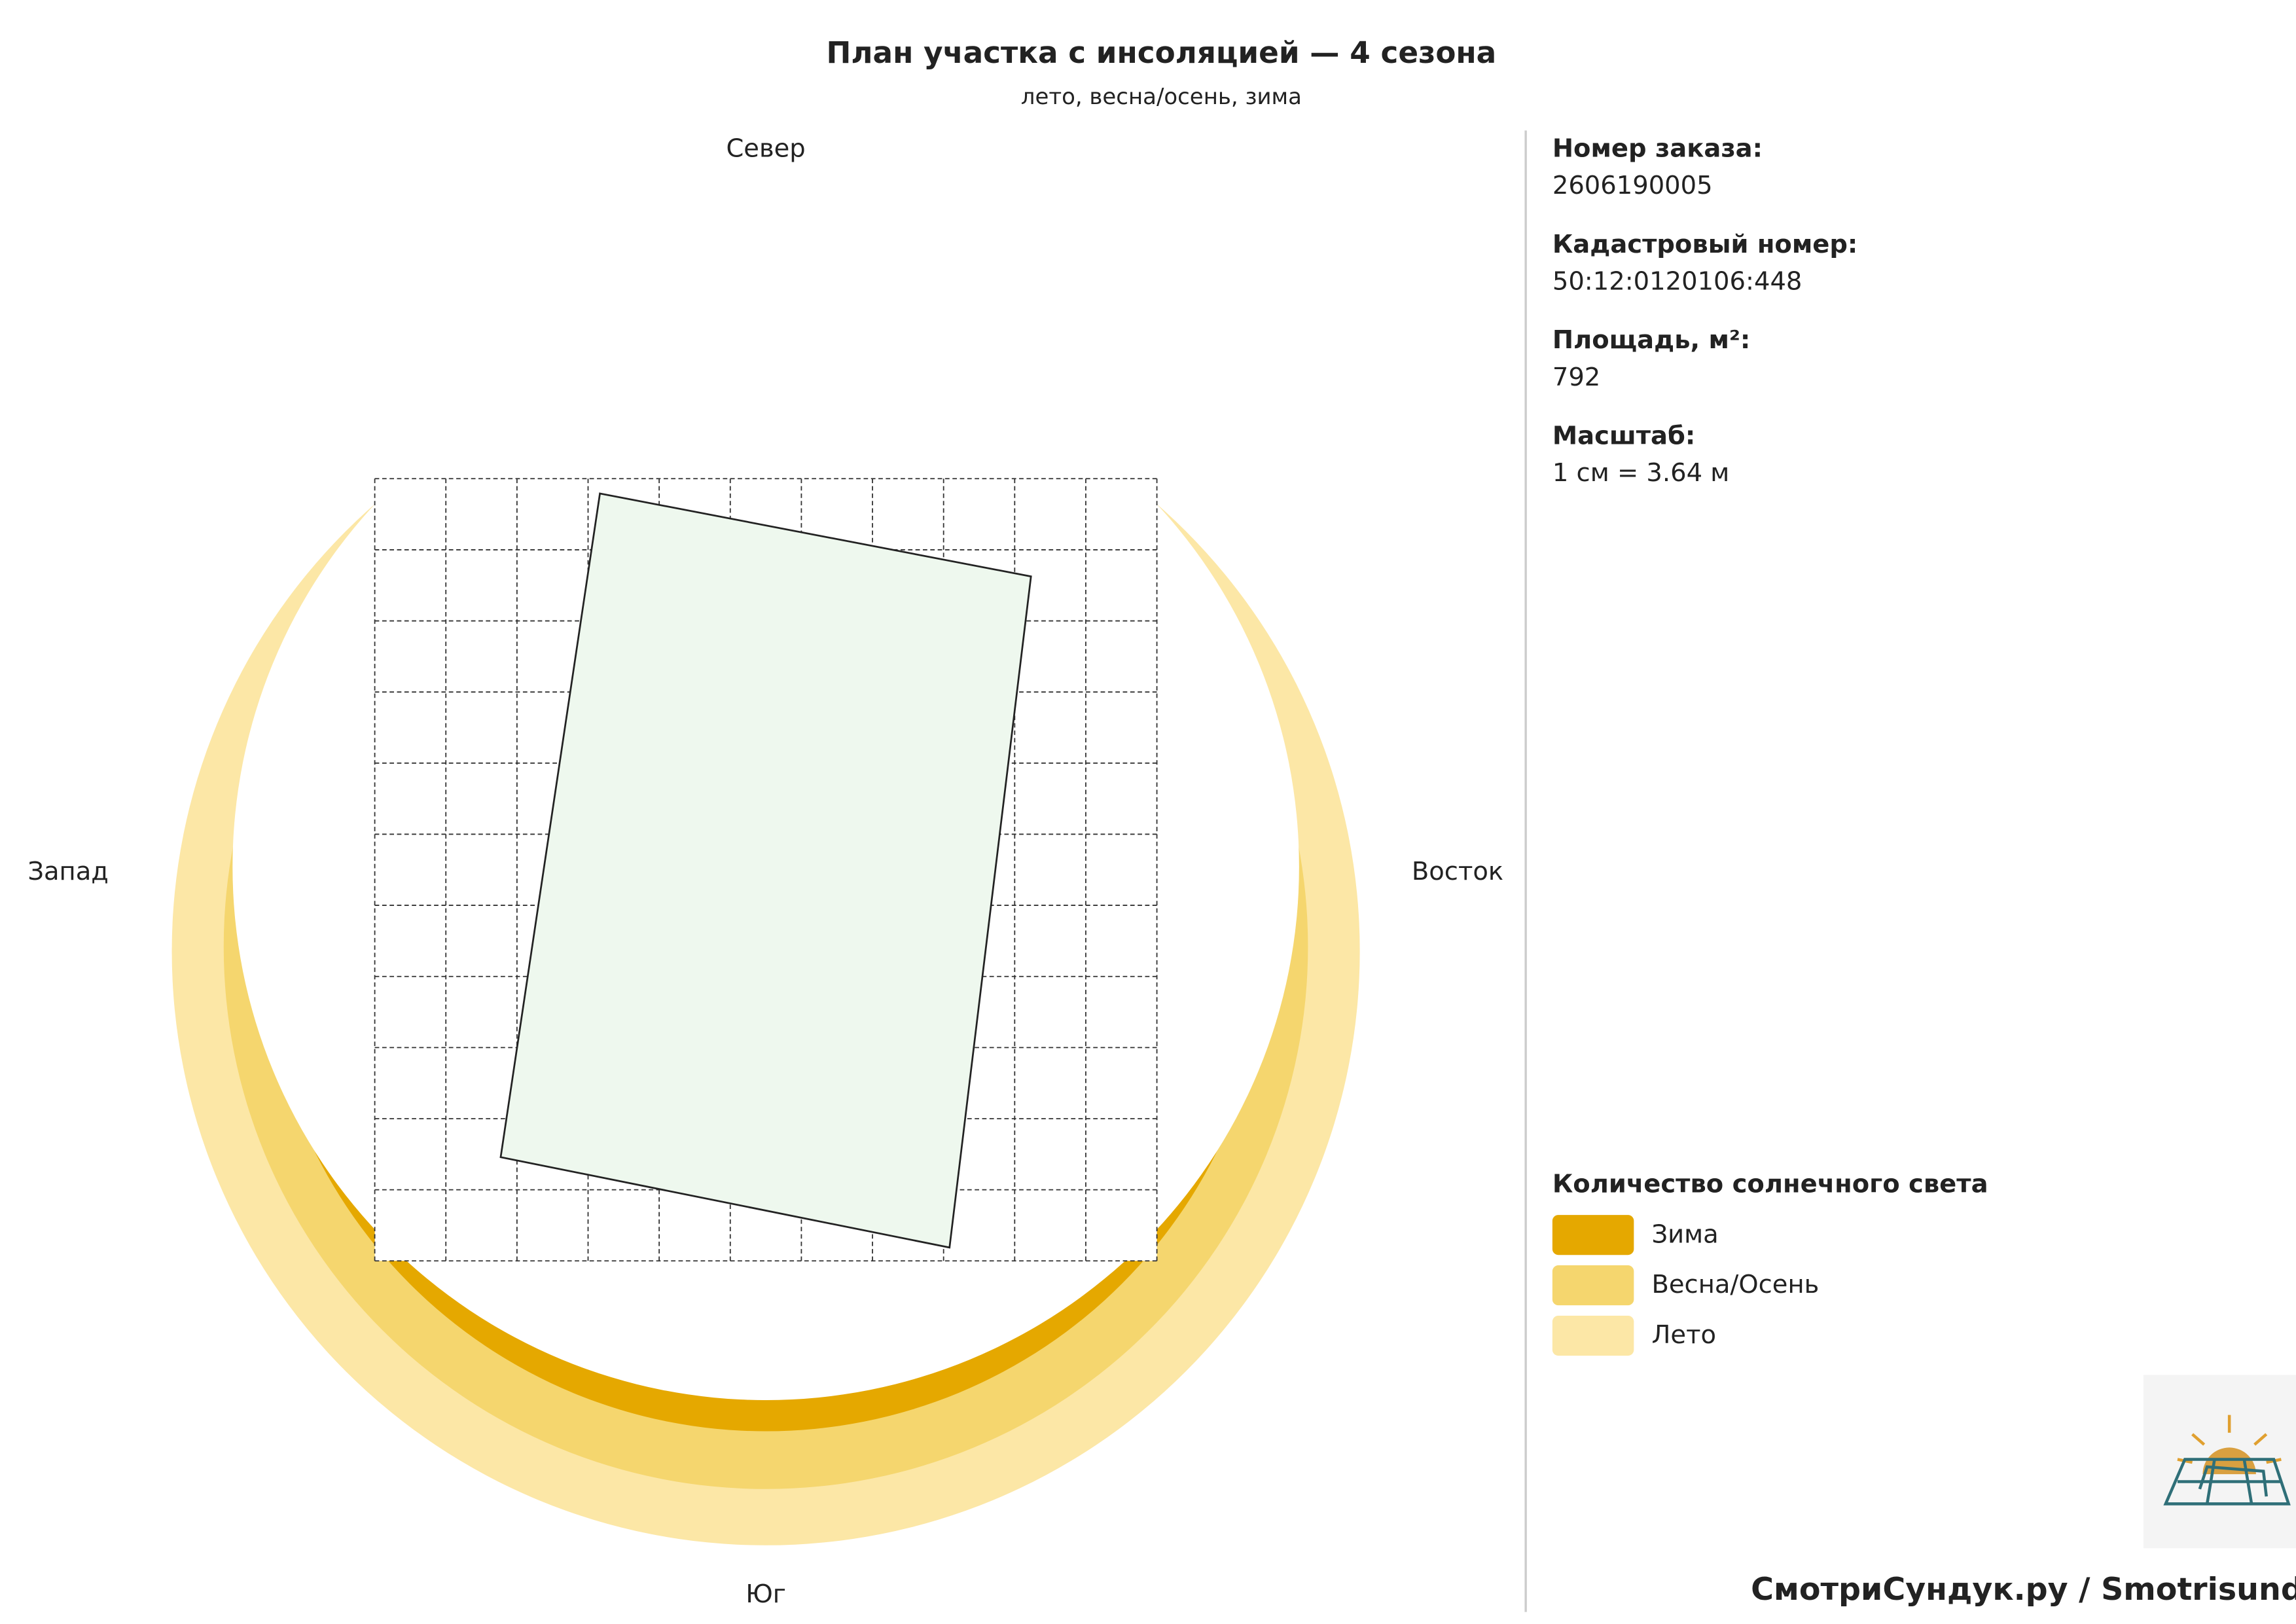 This screenshot has height=1624, width=2296. I want to click on grid-icon, so click(2227, 1482).